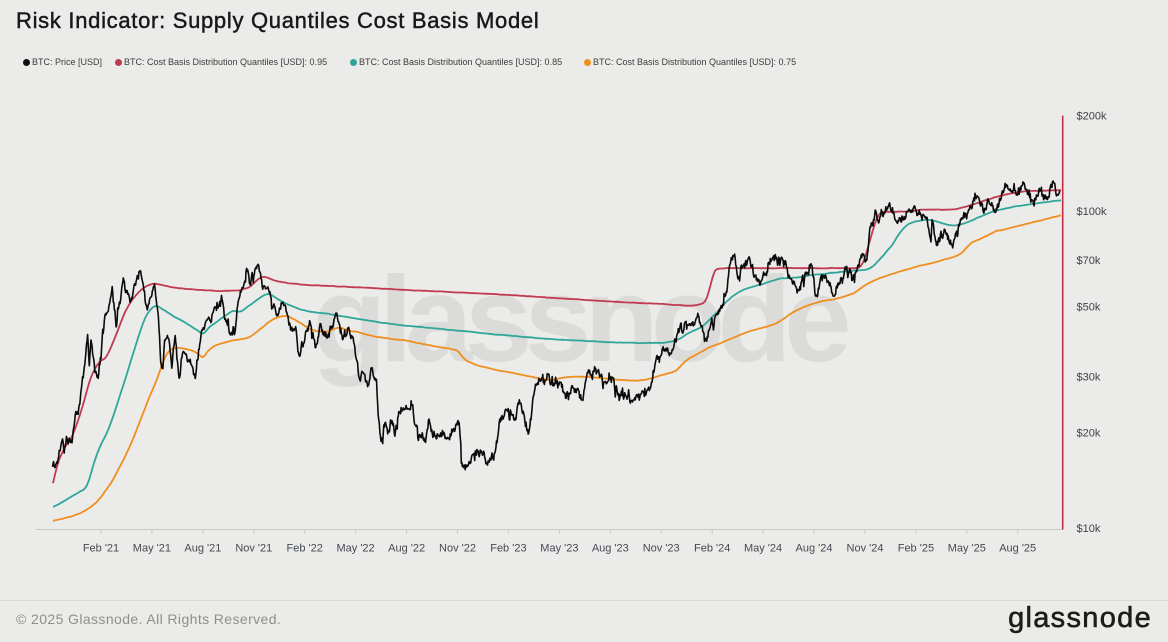  I want to click on svg-text: $200k, so click(1092, 117).